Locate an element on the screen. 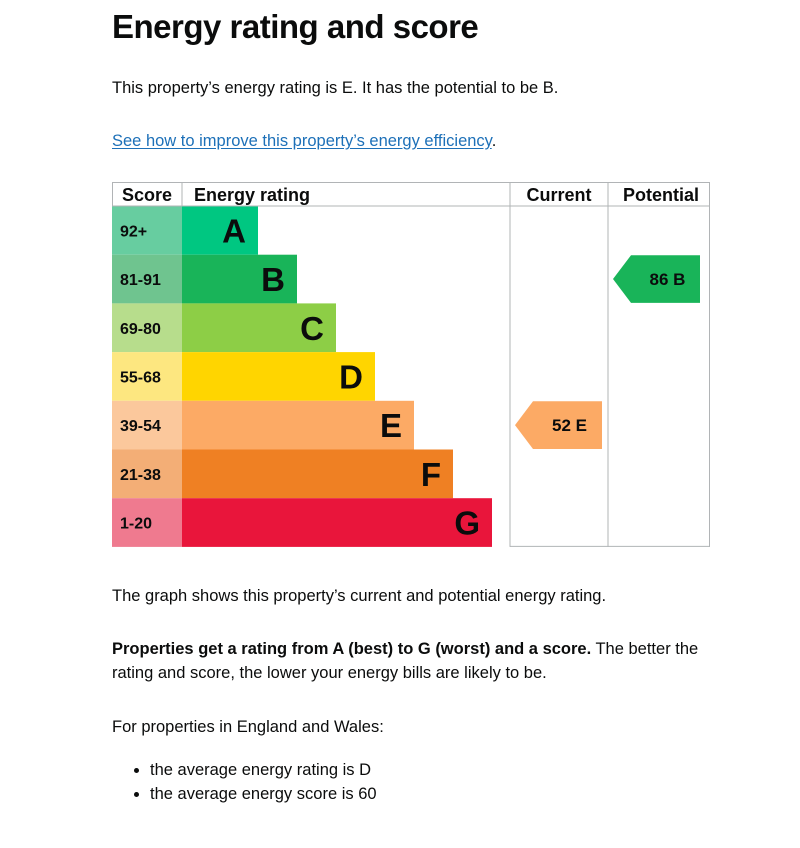 The image size is (800, 848). header-potential: Potential is located at coordinates (661, 195).